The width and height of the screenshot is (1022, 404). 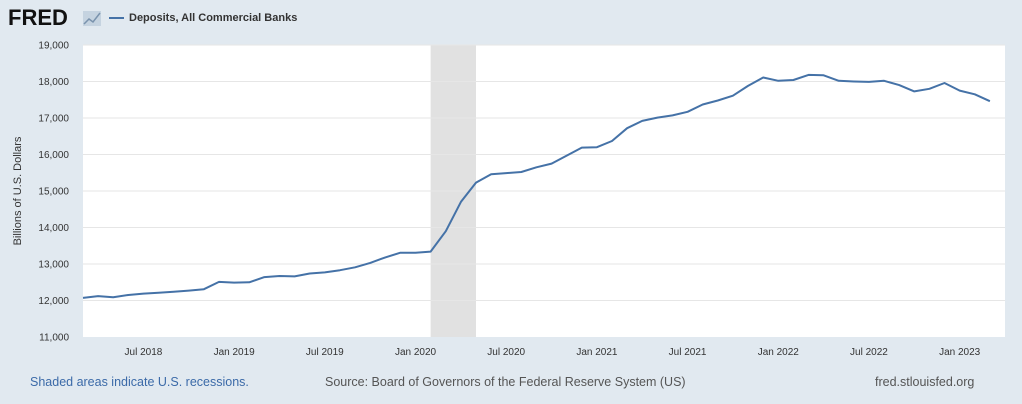 What do you see at coordinates (38, 17) in the screenshot?
I see `fred-logo: FRED` at bounding box center [38, 17].